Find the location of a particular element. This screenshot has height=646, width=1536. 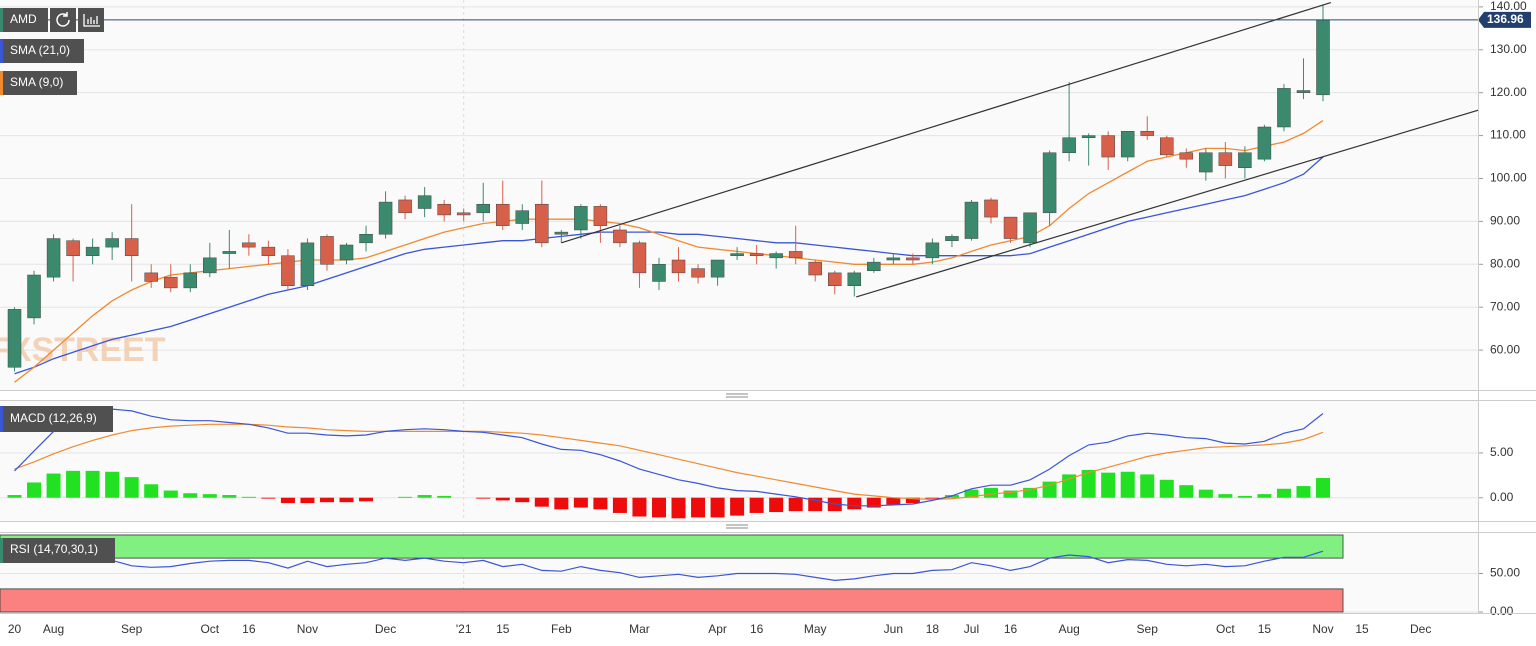

x-tick-label: Oct is located at coordinates (1225, 629).